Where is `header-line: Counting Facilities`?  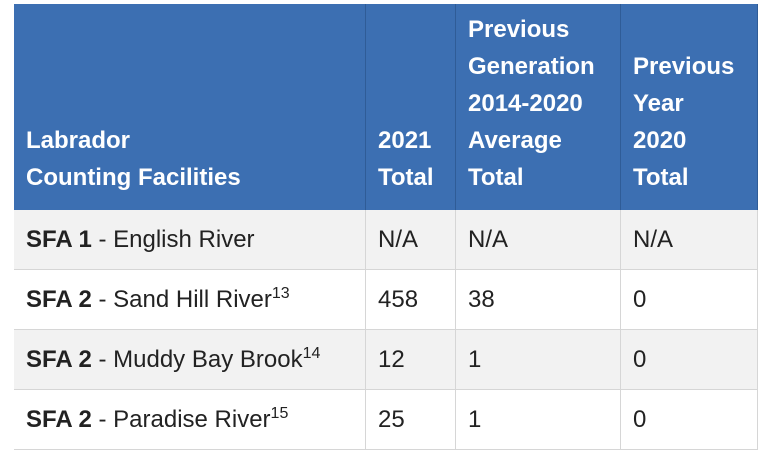
header-line: Counting Facilities is located at coordinates (133, 177).